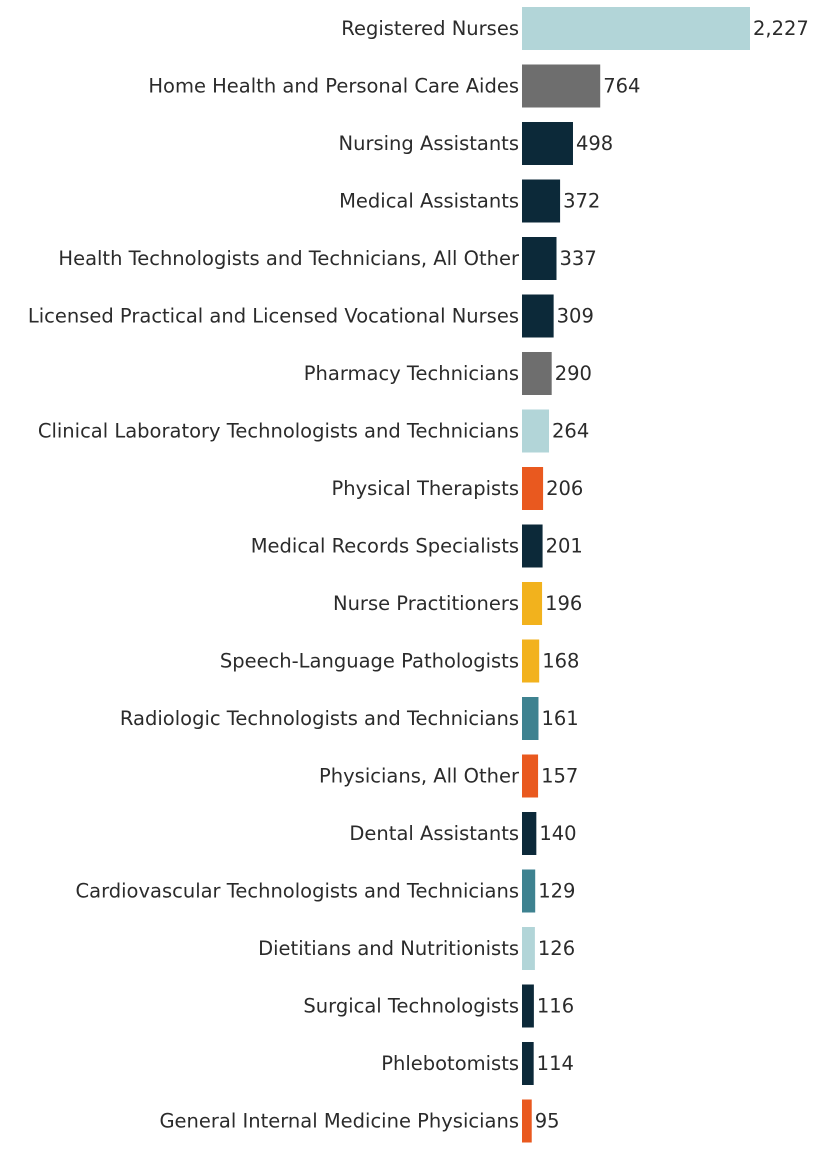 This screenshot has height=1150, width=821. Describe the element at coordinates (563, 603) in the screenshot. I see `value-label: 196` at that location.